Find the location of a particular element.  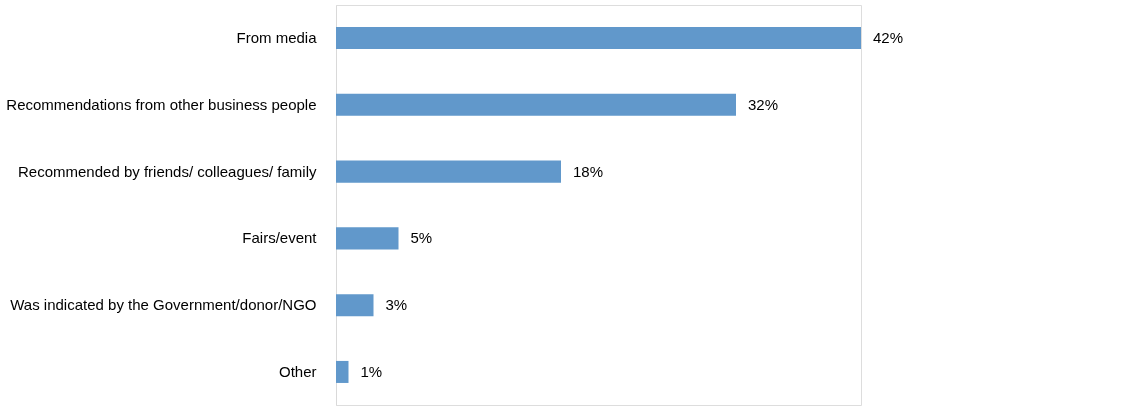

y-tick-label: From media is located at coordinates (277, 38).